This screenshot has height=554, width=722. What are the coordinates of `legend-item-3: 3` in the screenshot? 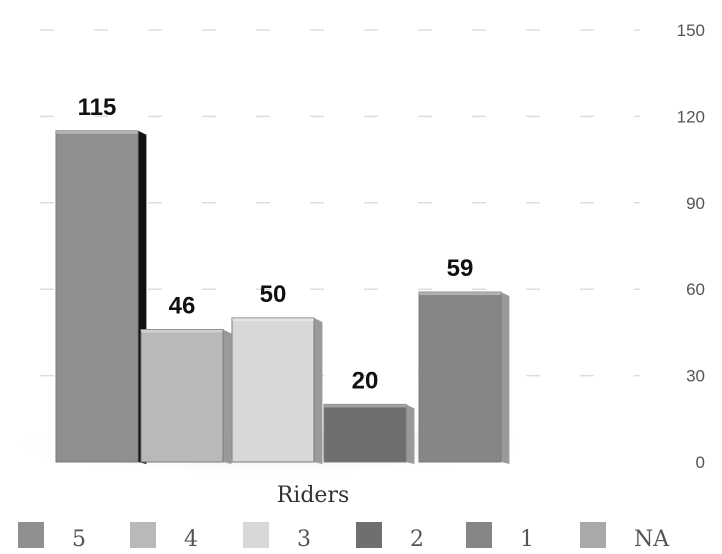 It's located at (277, 537).